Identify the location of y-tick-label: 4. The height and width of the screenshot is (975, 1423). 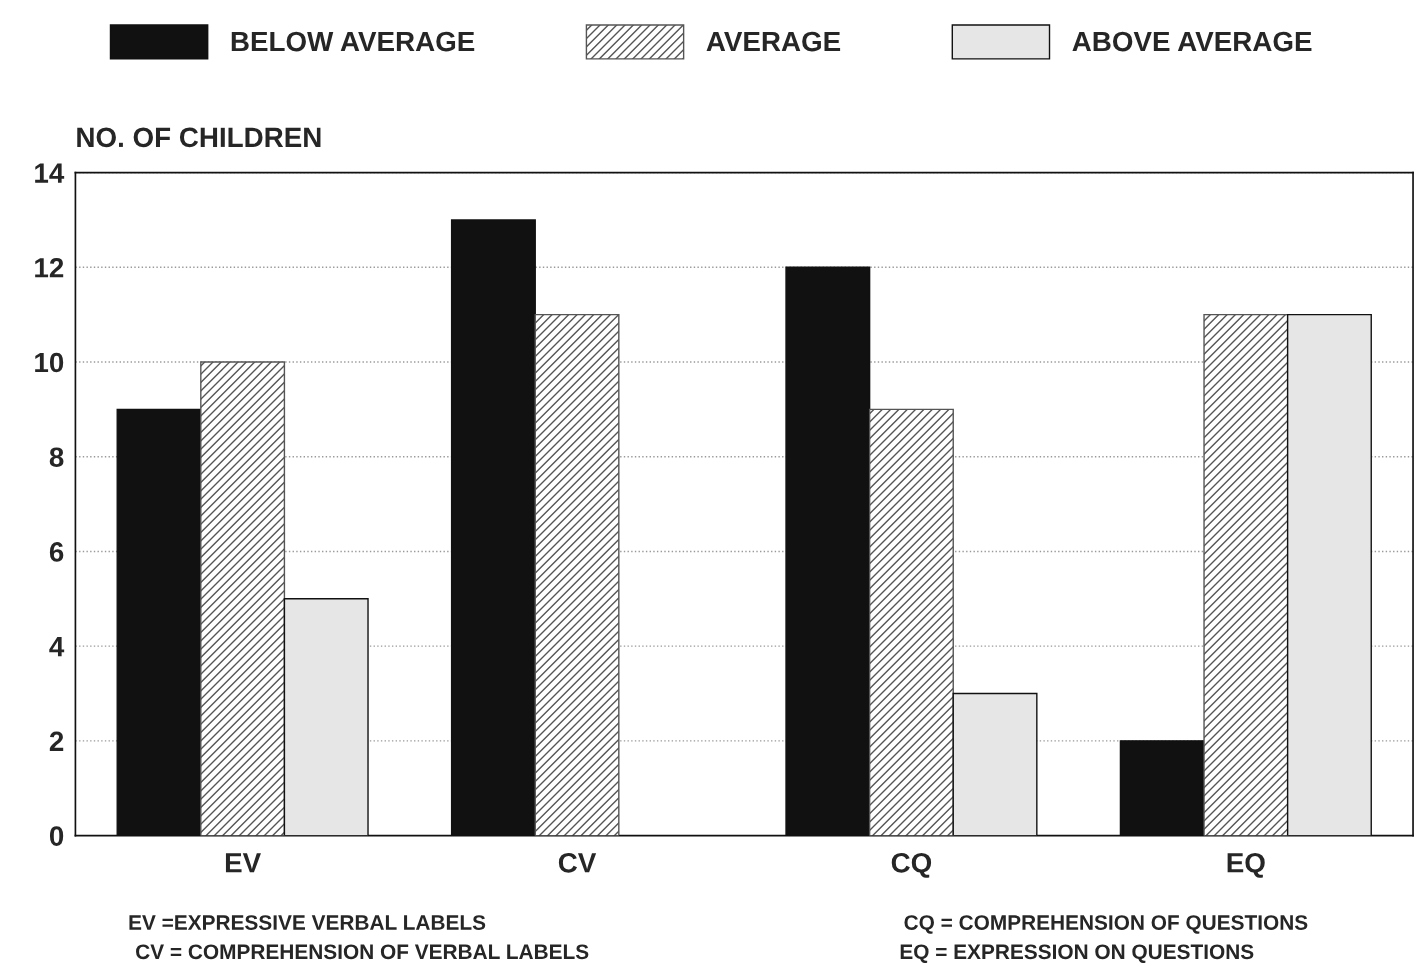
(57, 647).